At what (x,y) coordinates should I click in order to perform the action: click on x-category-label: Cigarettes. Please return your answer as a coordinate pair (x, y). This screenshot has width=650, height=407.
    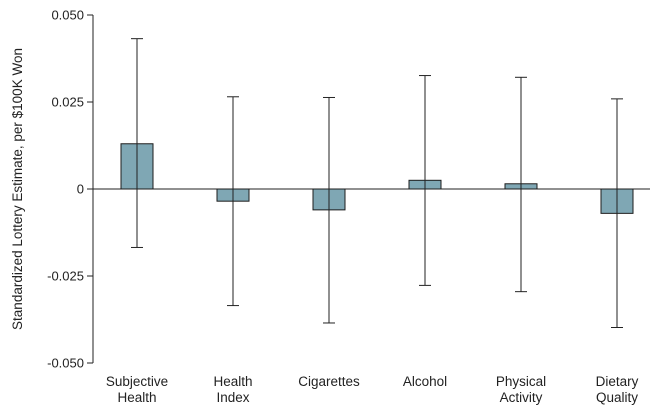
    Looking at the image, I should click on (329, 381).